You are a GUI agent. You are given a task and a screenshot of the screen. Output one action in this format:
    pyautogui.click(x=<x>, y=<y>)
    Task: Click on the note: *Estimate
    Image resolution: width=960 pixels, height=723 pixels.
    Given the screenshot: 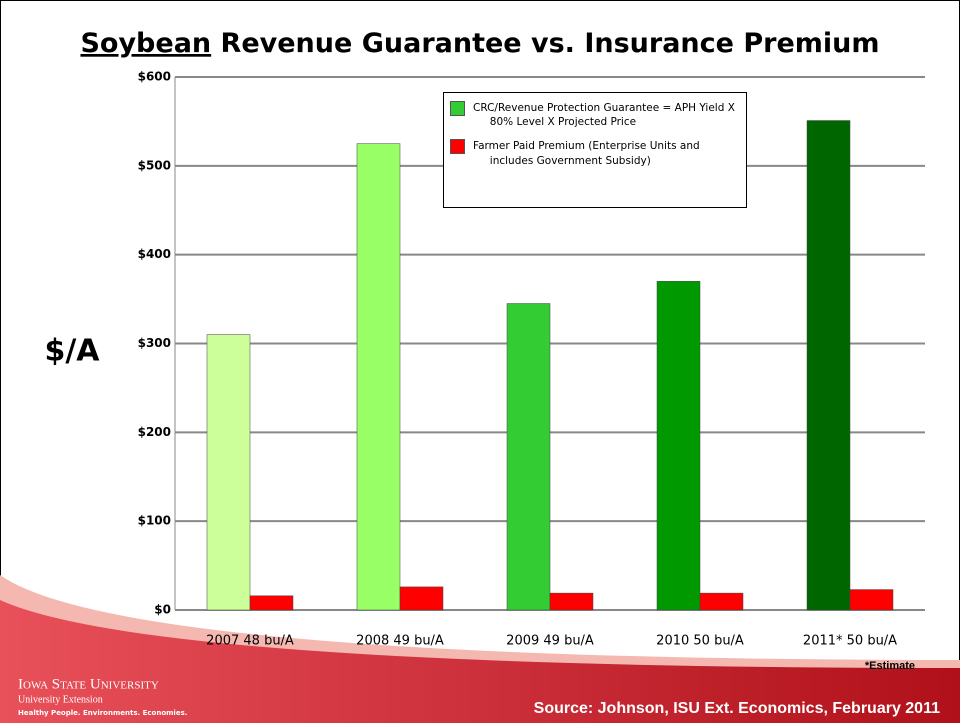 What is the action you would take?
    pyautogui.click(x=890, y=666)
    